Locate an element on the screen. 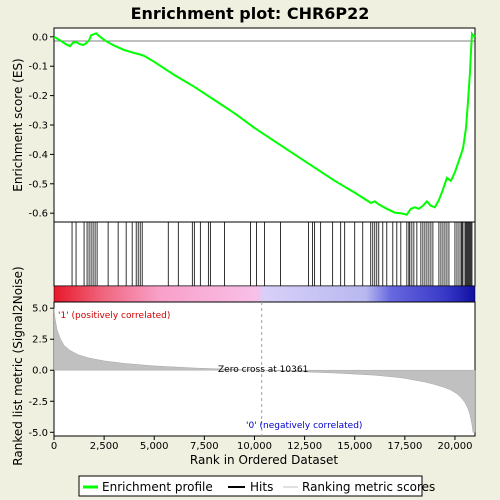  x-tick-label: 12,500 is located at coordinates (304, 446).